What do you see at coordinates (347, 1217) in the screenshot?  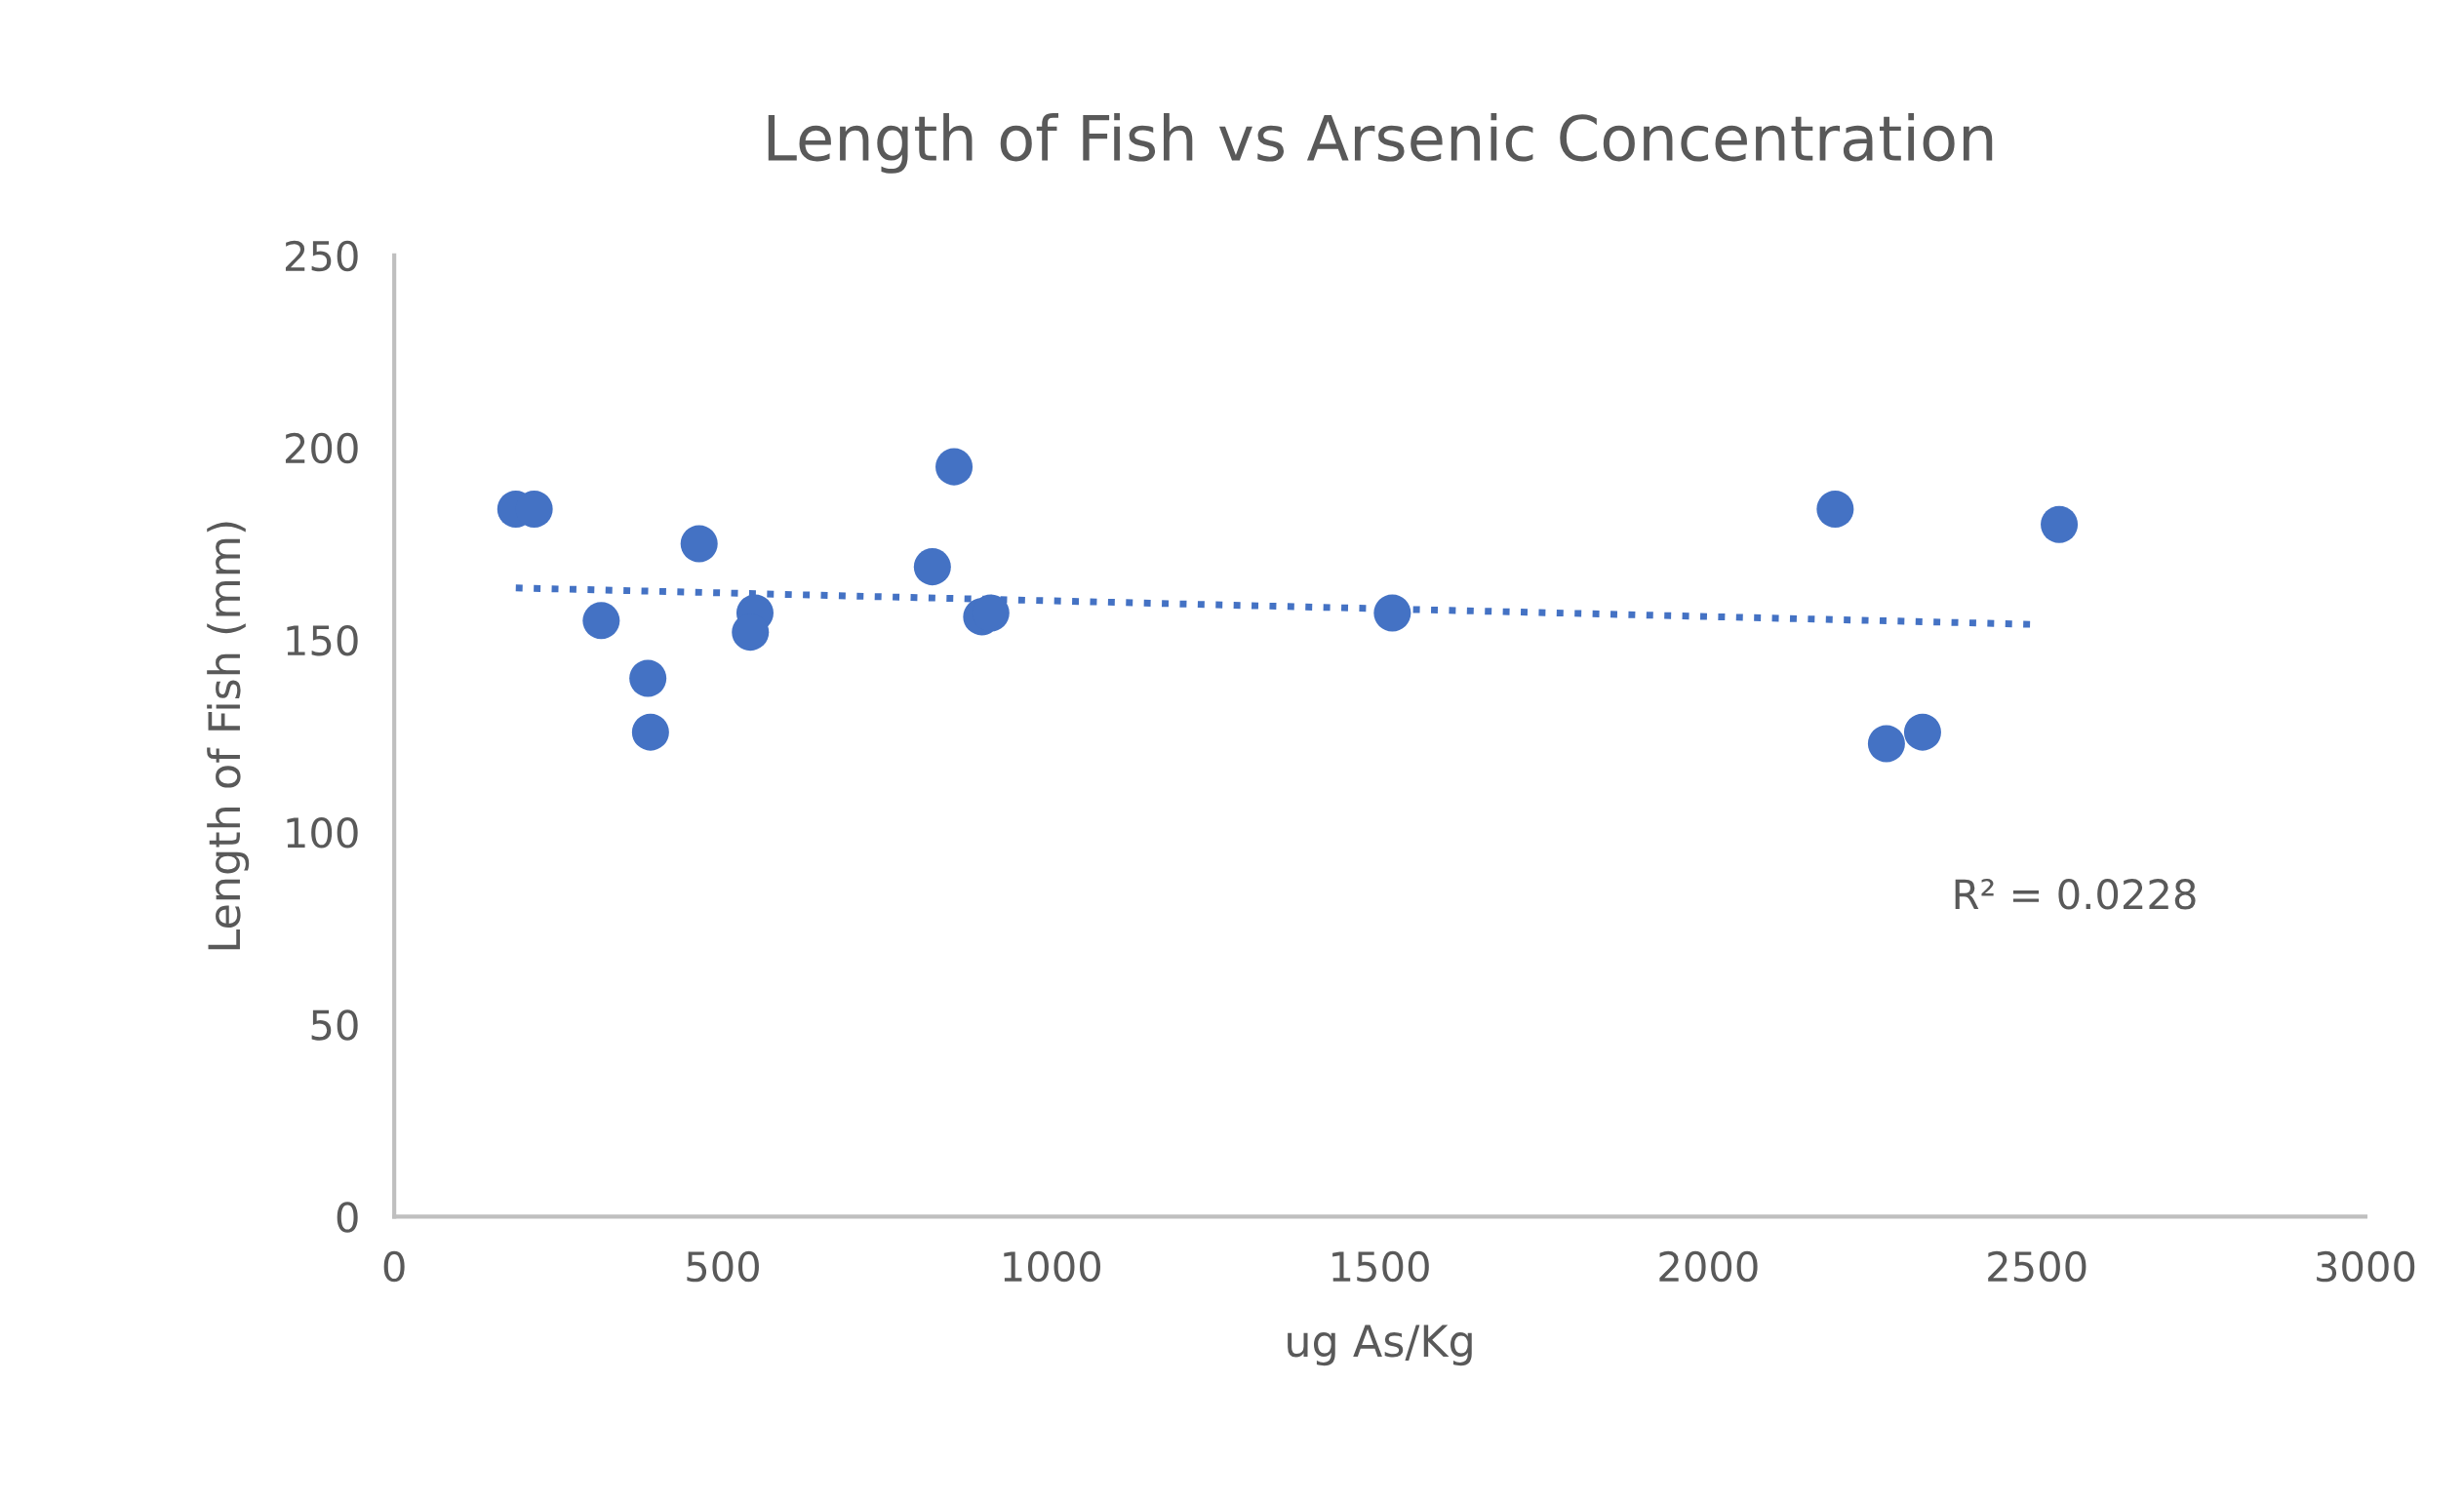 I see `y-tick-label: 0` at bounding box center [347, 1217].